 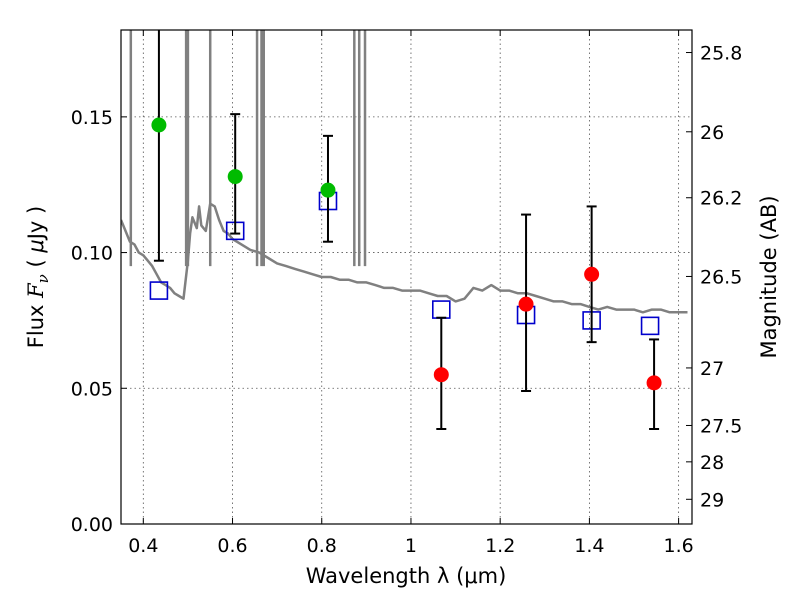 What do you see at coordinates (404, 258) in the screenshot?
I see `model-spectrum-line` at bounding box center [404, 258].